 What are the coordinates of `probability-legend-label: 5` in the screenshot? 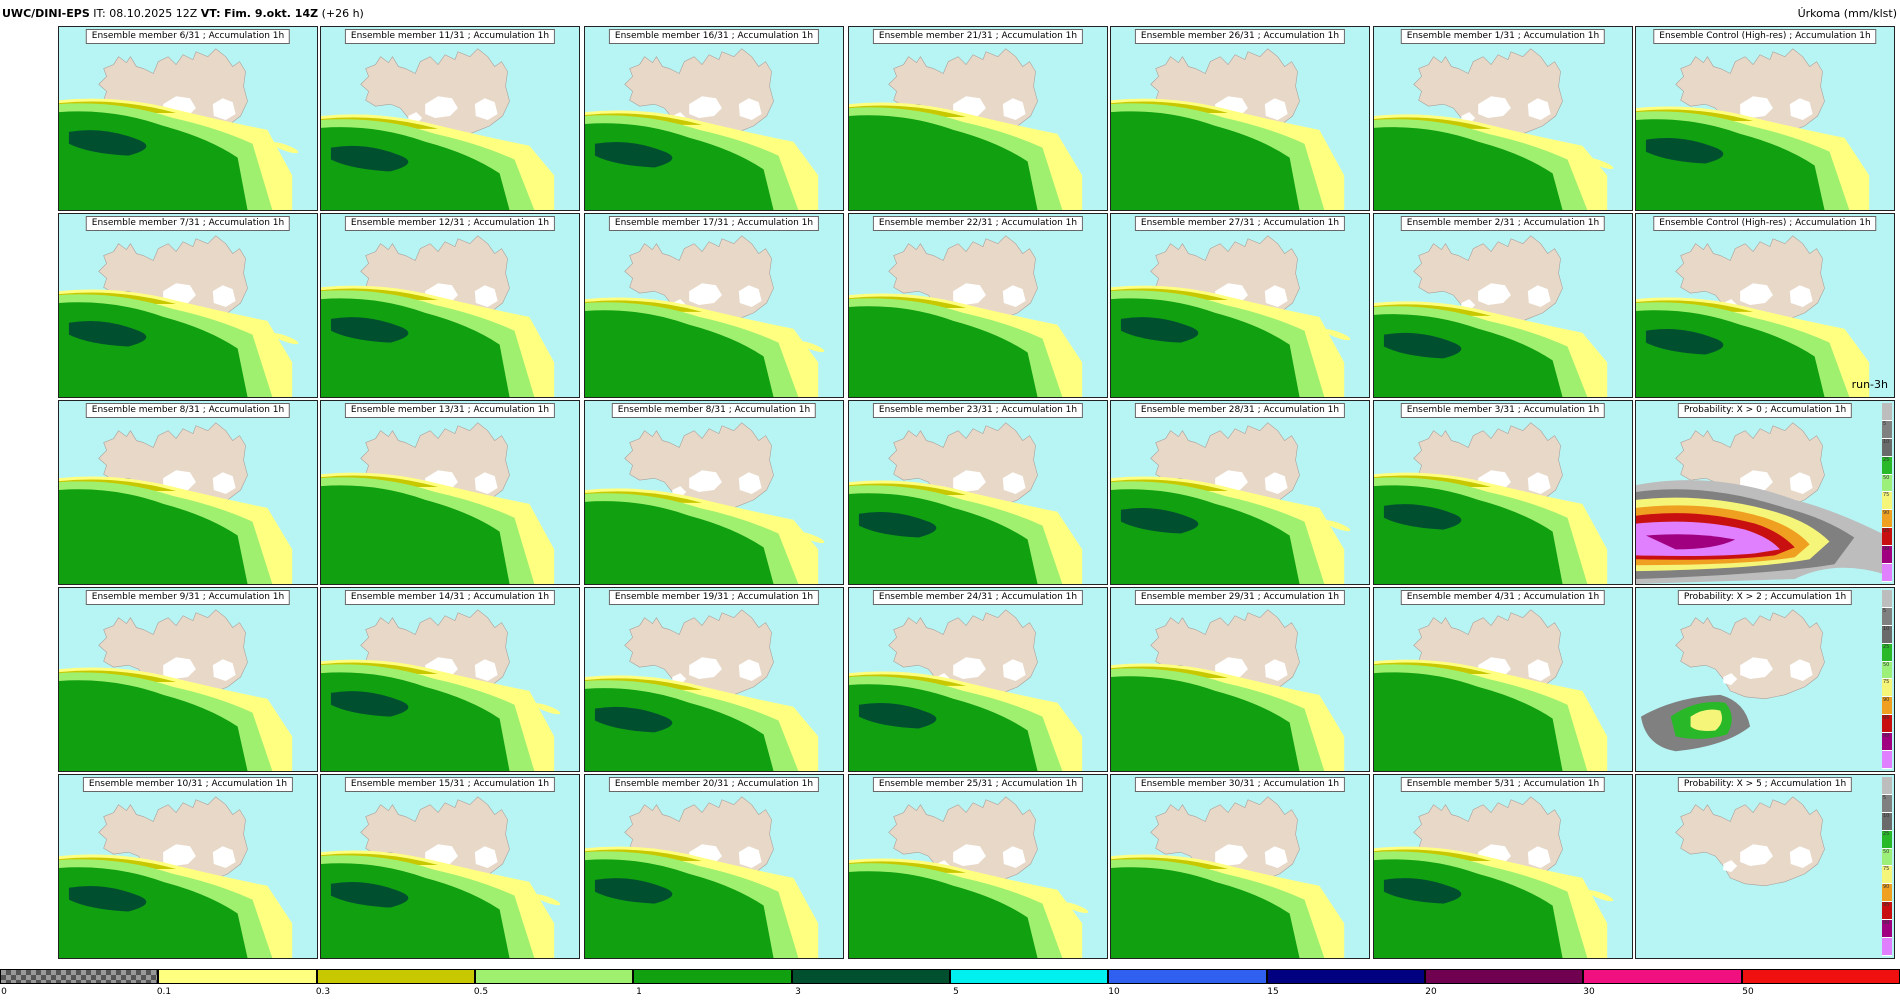 It's located at (1885, 610).